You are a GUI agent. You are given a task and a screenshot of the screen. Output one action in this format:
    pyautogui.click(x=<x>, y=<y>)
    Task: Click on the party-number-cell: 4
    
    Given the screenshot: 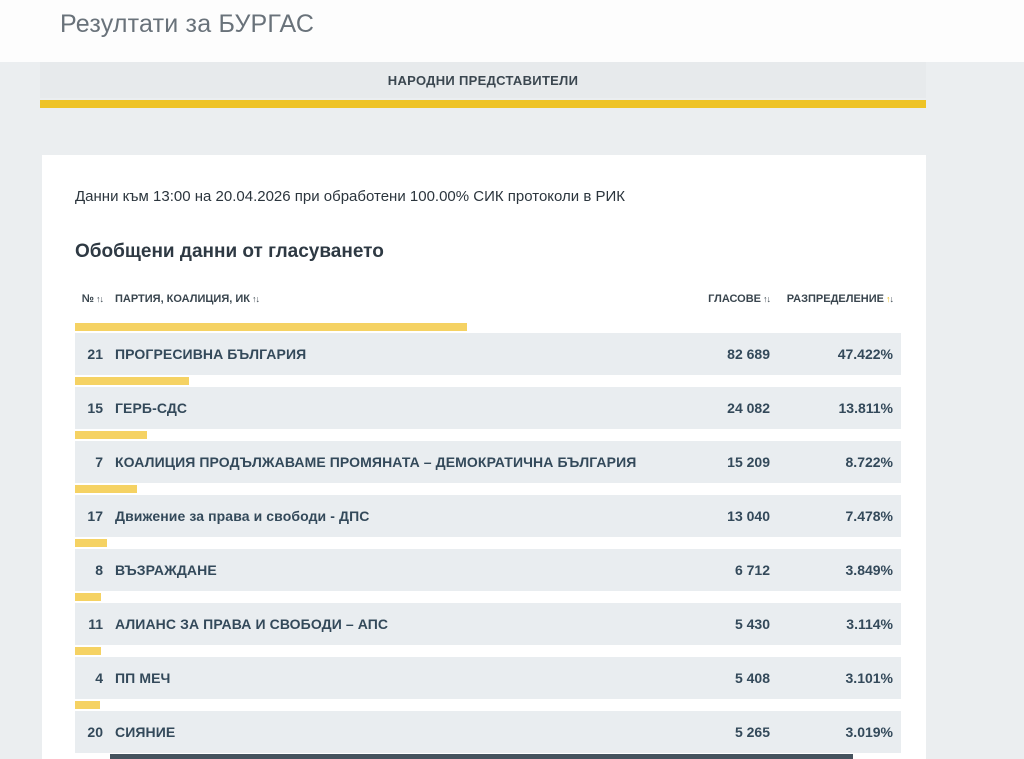 What is the action you would take?
    pyautogui.click(x=99, y=678)
    